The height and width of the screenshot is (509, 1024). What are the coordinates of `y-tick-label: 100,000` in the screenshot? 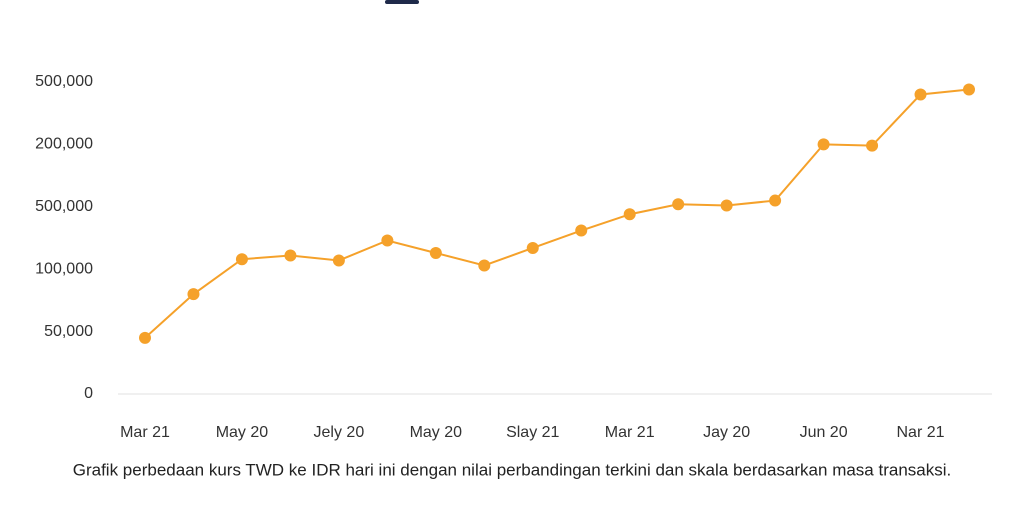 It's located at (64, 268).